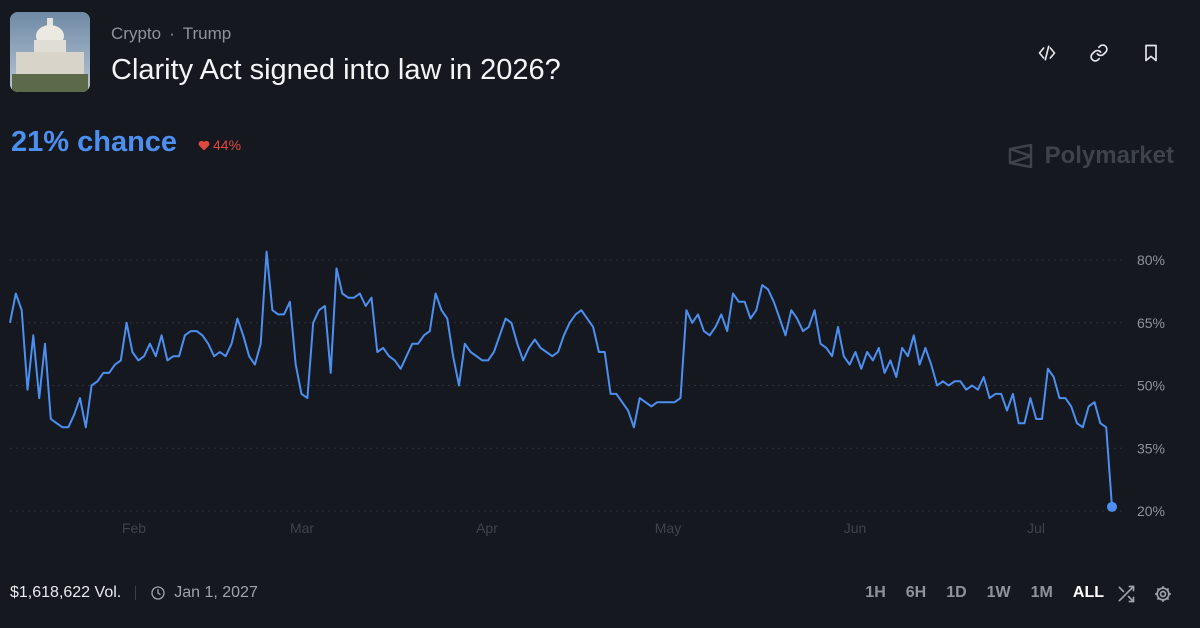 The width and height of the screenshot is (1200, 628). What do you see at coordinates (998, 592) in the screenshot?
I see `range-1w: 1W` at bounding box center [998, 592].